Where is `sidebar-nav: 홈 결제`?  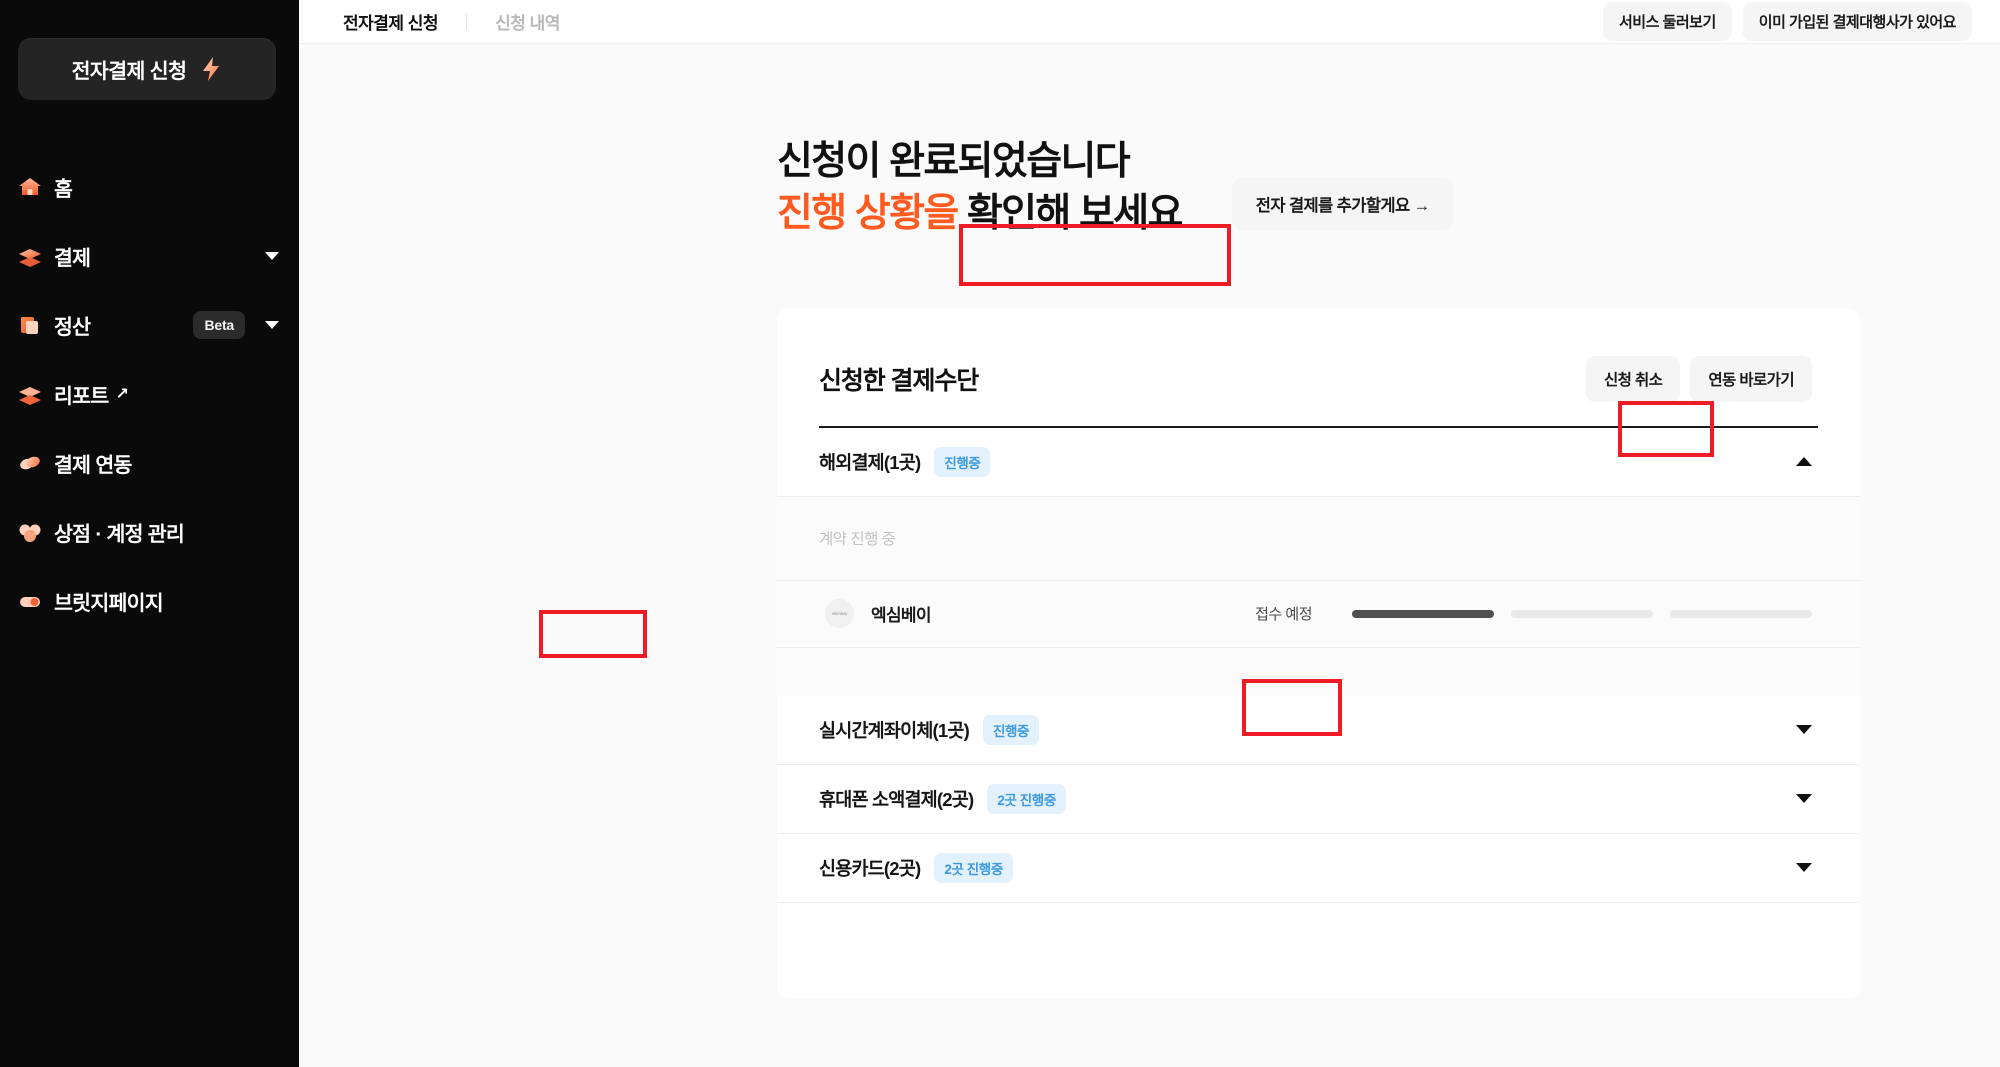
sidebar-nav: 홈 결제 is located at coordinates (149, 393).